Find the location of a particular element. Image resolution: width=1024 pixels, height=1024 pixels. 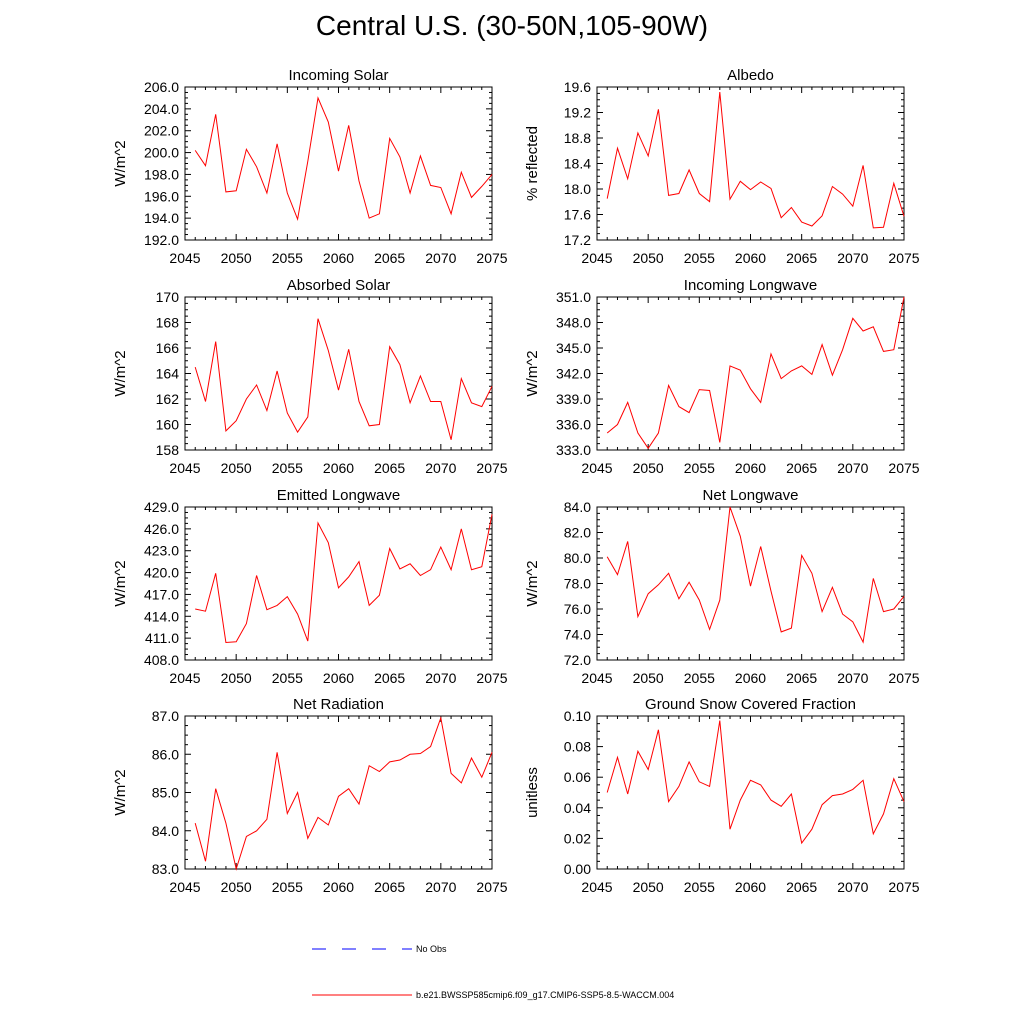

incoming-longwave-ytick-label: 339.0 is located at coordinates (573, 399).